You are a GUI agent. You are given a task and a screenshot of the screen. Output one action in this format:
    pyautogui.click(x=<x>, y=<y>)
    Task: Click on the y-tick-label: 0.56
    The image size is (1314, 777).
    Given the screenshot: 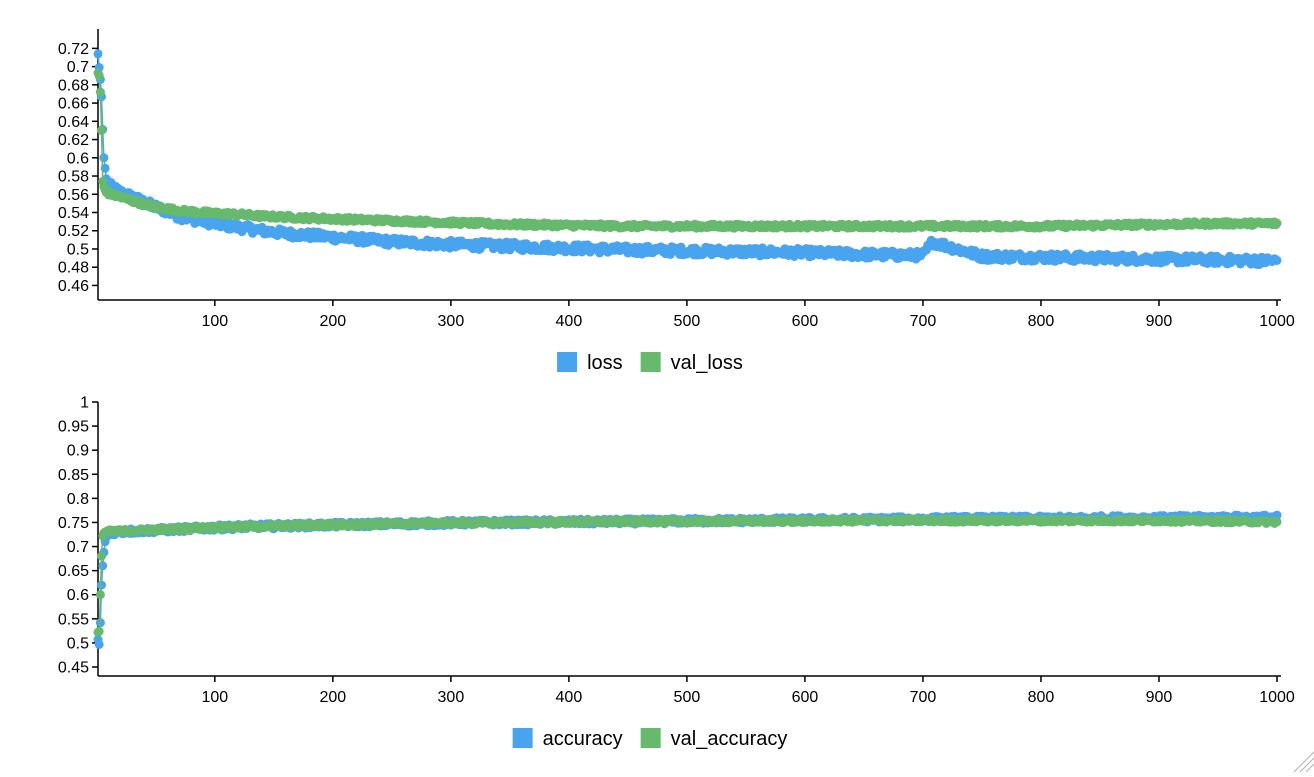 What is the action you would take?
    pyautogui.click(x=73, y=195)
    